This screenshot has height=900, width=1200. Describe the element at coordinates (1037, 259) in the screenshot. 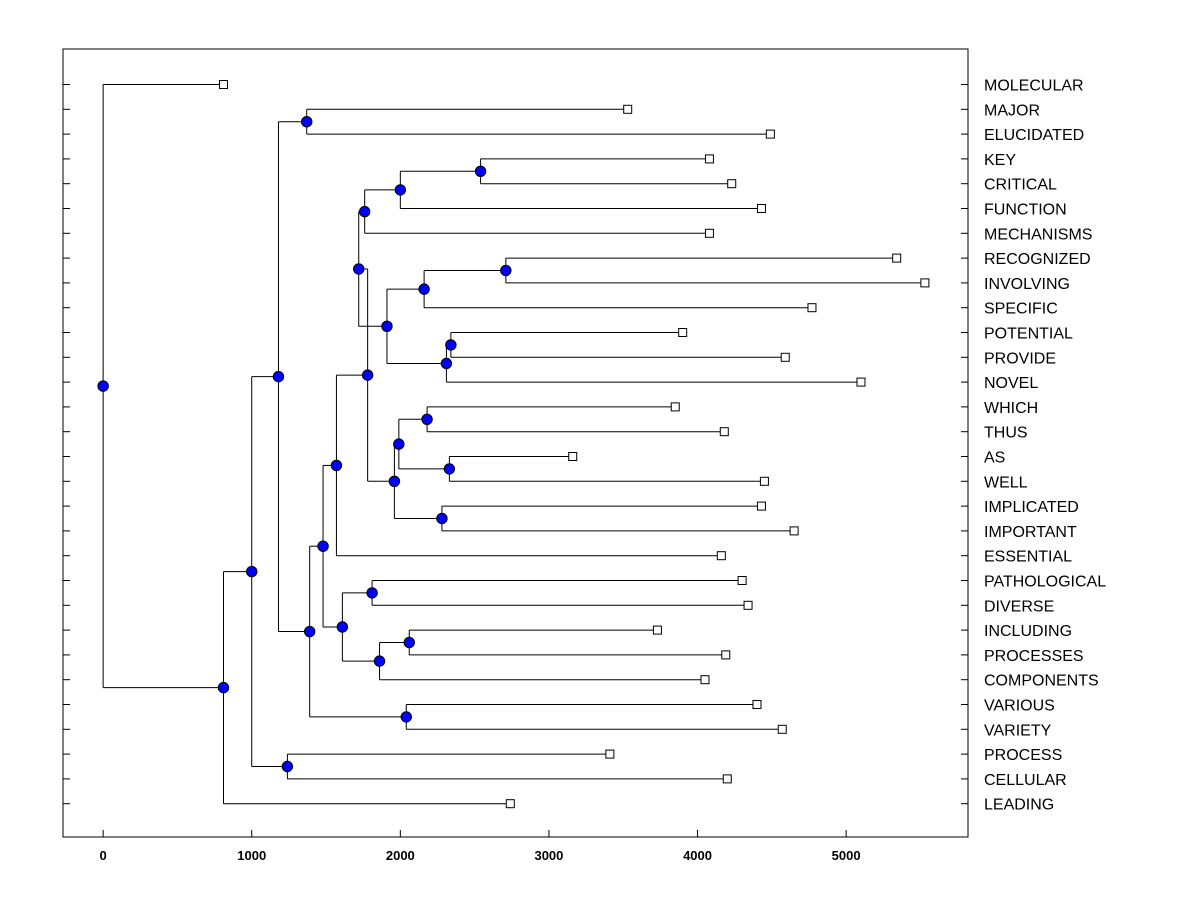

I see `leaf-label: RECOGNIZED` at that location.